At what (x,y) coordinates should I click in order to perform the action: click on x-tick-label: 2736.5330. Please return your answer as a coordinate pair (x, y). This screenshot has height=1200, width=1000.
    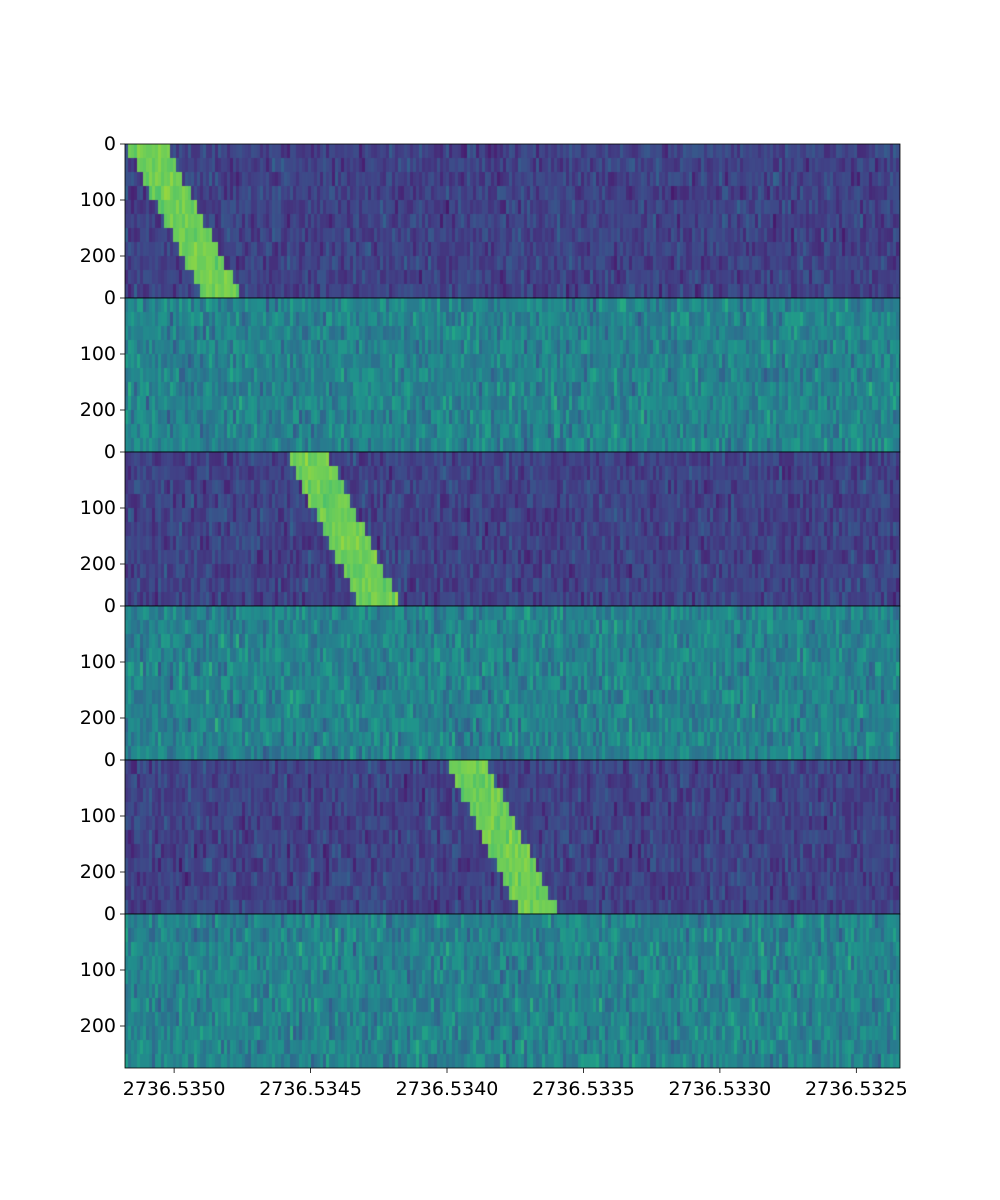
    Looking at the image, I should click on (720, 1089).